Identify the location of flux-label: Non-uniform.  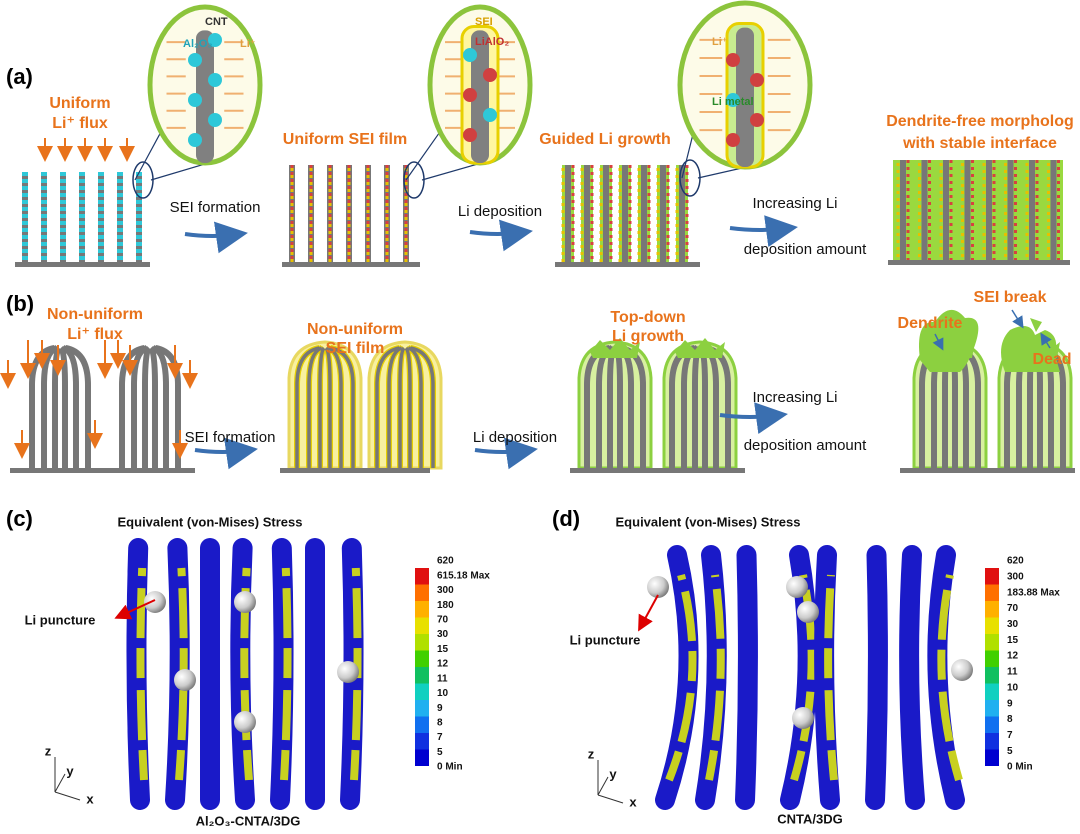
(95, 314).